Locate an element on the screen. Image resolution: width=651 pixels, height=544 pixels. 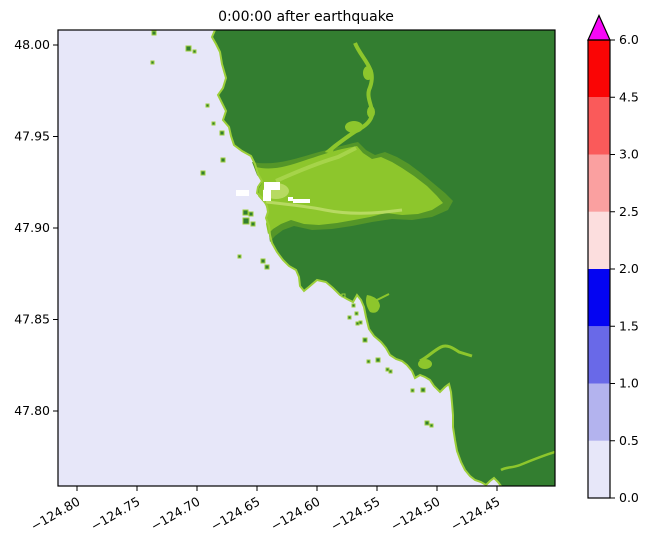
colorbar-over-arrow is located at coordinates (599, 27).